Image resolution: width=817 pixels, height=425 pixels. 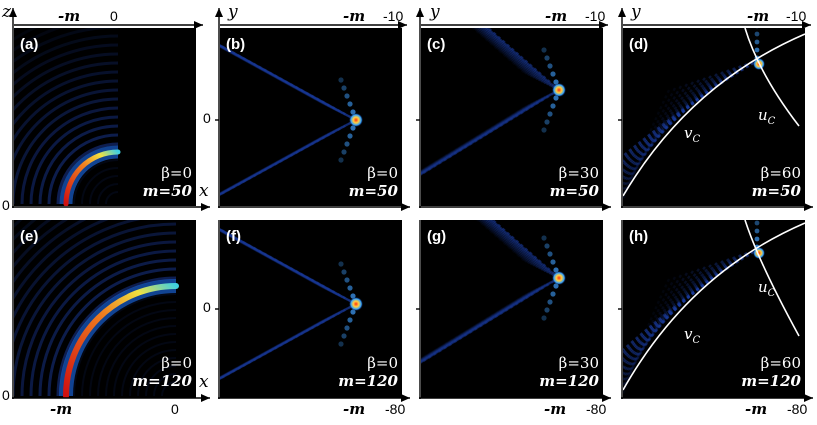 What do you see at coordinates (233, 236) in the screenshot?
I see `panel-label-f: (f)` at bounding box center [233, 236].